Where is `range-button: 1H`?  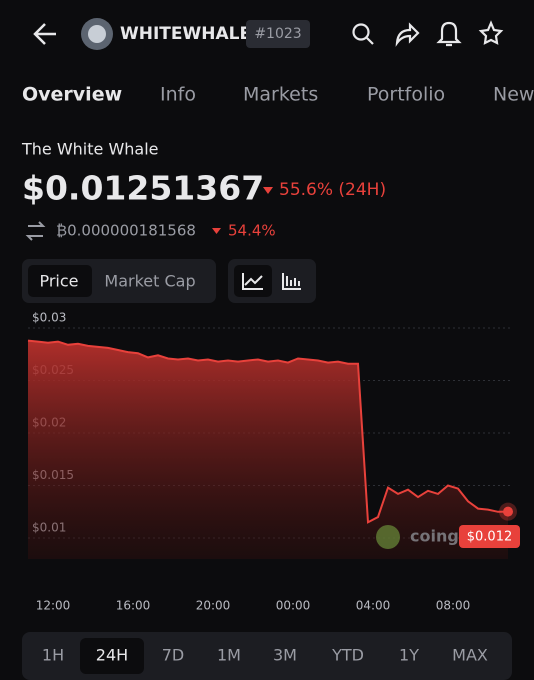 range-button: 1H is located at coordinates (53, 655).